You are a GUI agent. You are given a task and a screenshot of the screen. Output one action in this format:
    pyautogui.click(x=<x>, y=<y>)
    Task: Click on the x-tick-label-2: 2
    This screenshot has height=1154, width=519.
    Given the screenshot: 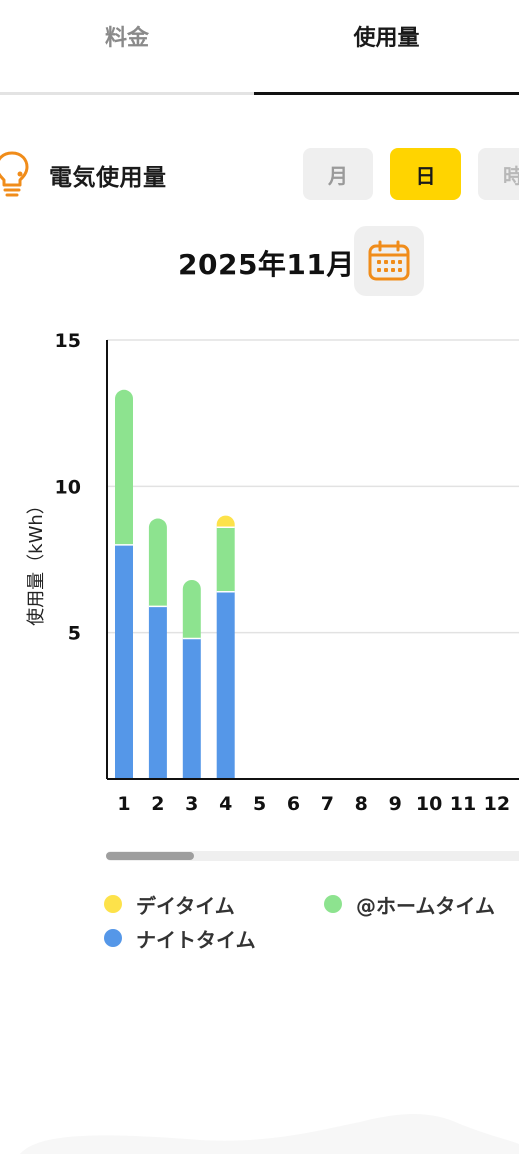 What is the action you would take?
    pyautogui.click(x=157, y=804)
    